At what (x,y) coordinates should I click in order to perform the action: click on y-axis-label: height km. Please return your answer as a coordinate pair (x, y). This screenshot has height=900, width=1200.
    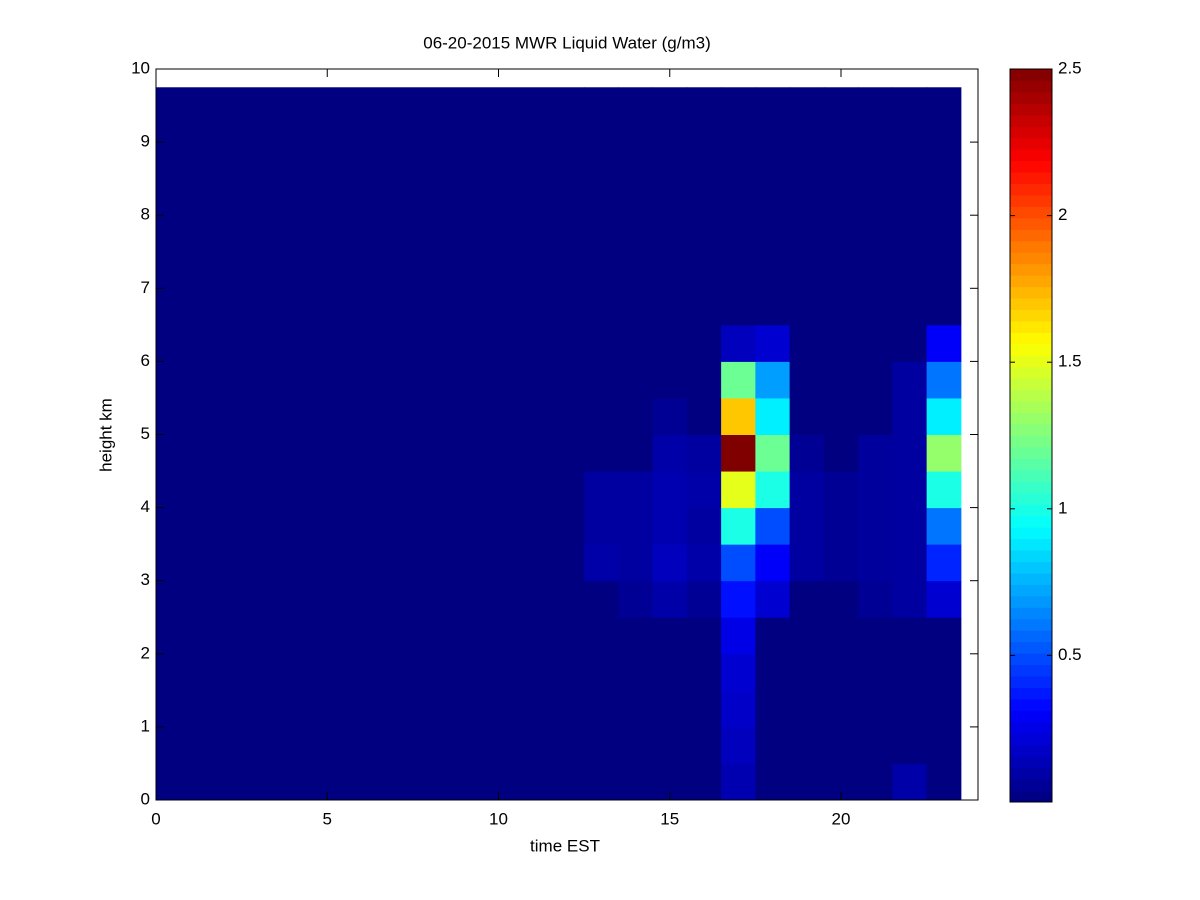
    Looking at the image, I should click on (105, 435).